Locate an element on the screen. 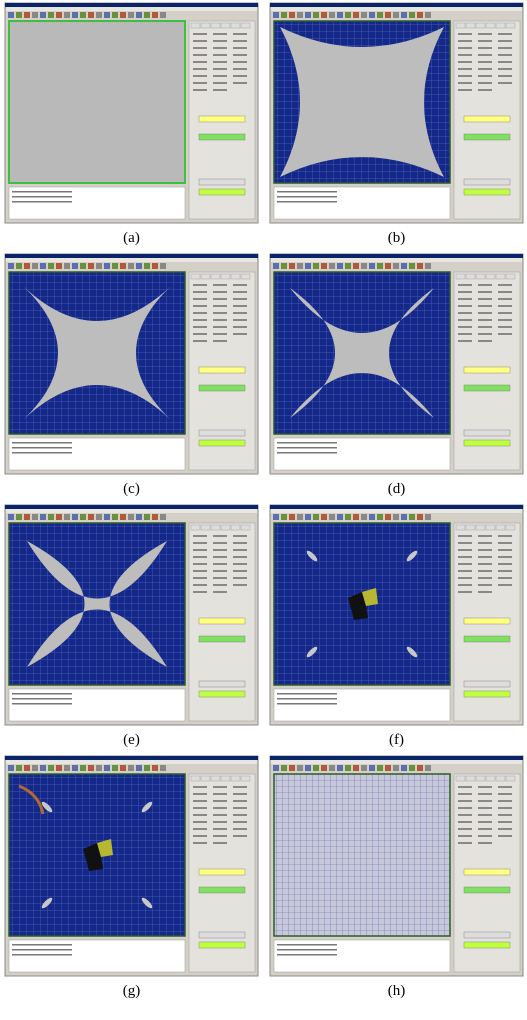 The height and width of the screenshot is (1020, 527). title-bar is located at coordinates (396, 5).